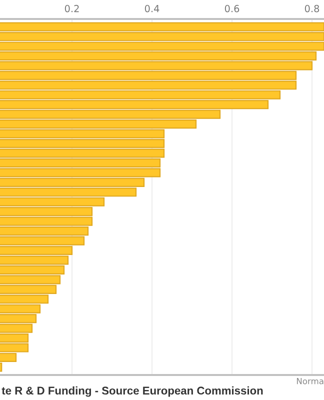 Image resolution: width=324 pixels, height=400 pixels. What do you see at coordinates (71, 8) in the screenshot?
I see `x-tick-label: 0.2` at bounding box center [71, 8].